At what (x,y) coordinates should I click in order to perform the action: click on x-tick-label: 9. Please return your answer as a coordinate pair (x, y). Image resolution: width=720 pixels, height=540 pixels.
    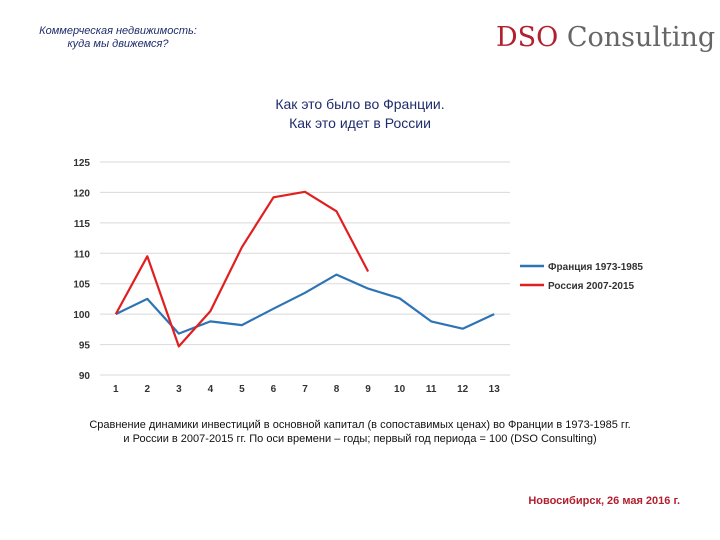
    Looking at the image, I should click on (368, 389).